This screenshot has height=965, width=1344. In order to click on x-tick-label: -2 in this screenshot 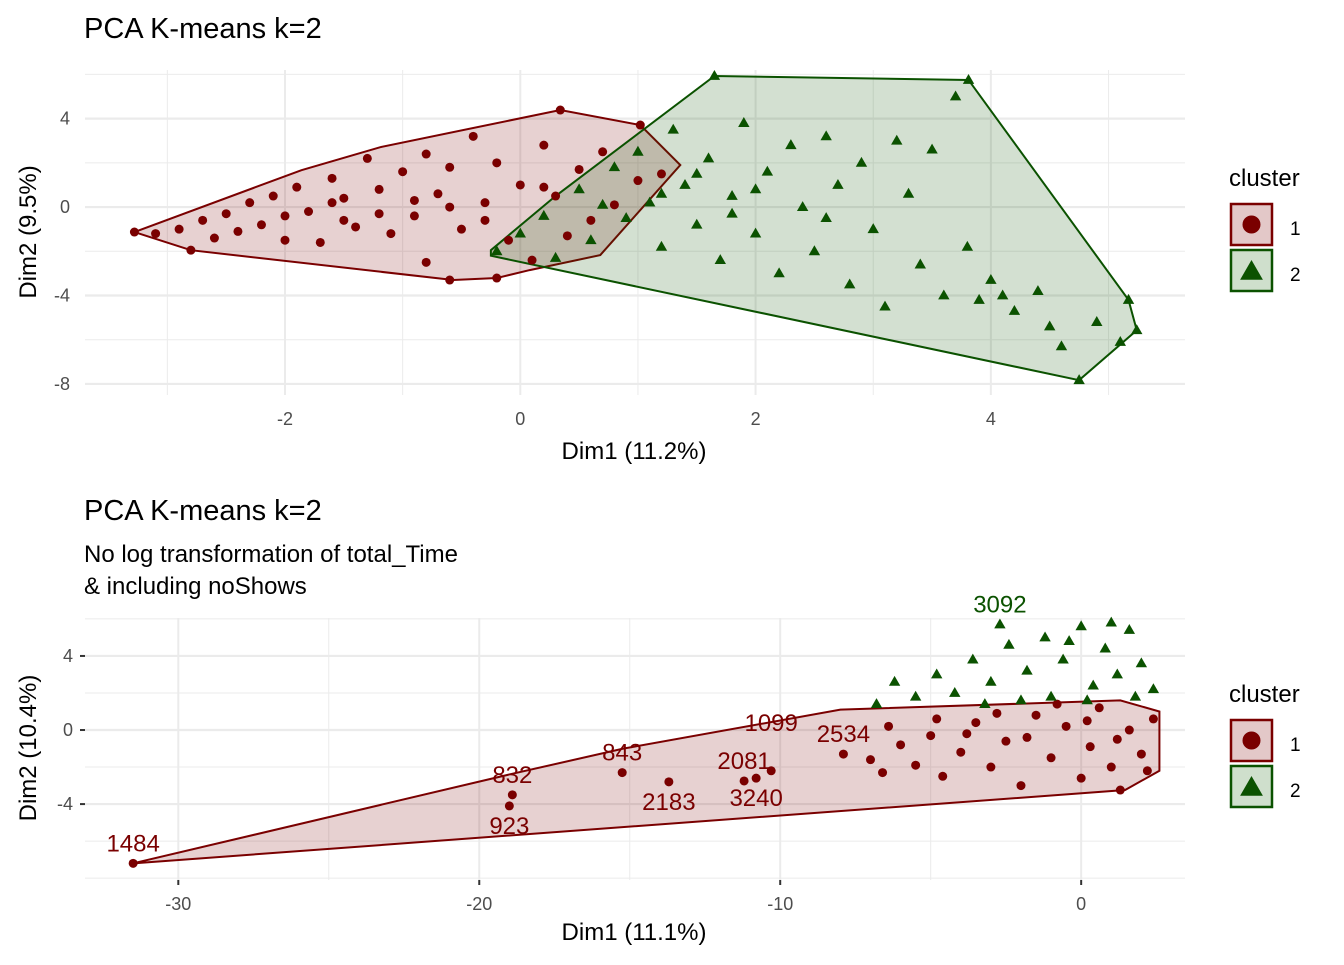, I will do `click(285, 419)`.